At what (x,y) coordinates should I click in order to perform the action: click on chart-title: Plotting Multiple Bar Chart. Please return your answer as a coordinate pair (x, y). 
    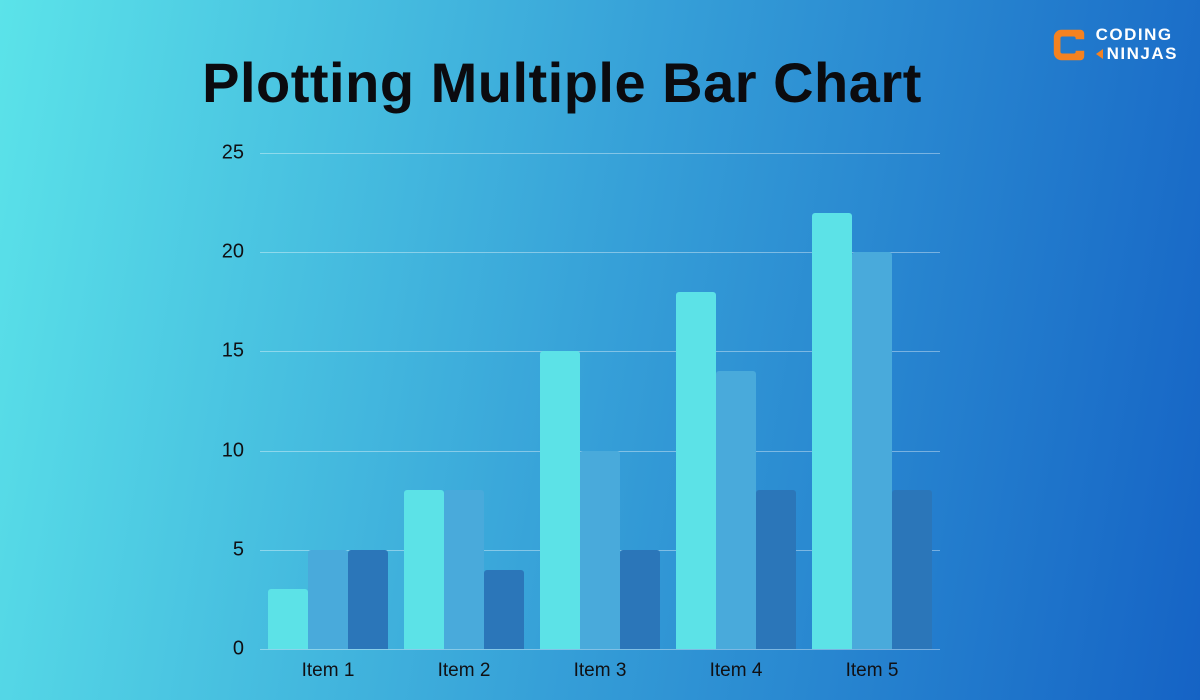
    Looking at the image, I should click on (562, 82).